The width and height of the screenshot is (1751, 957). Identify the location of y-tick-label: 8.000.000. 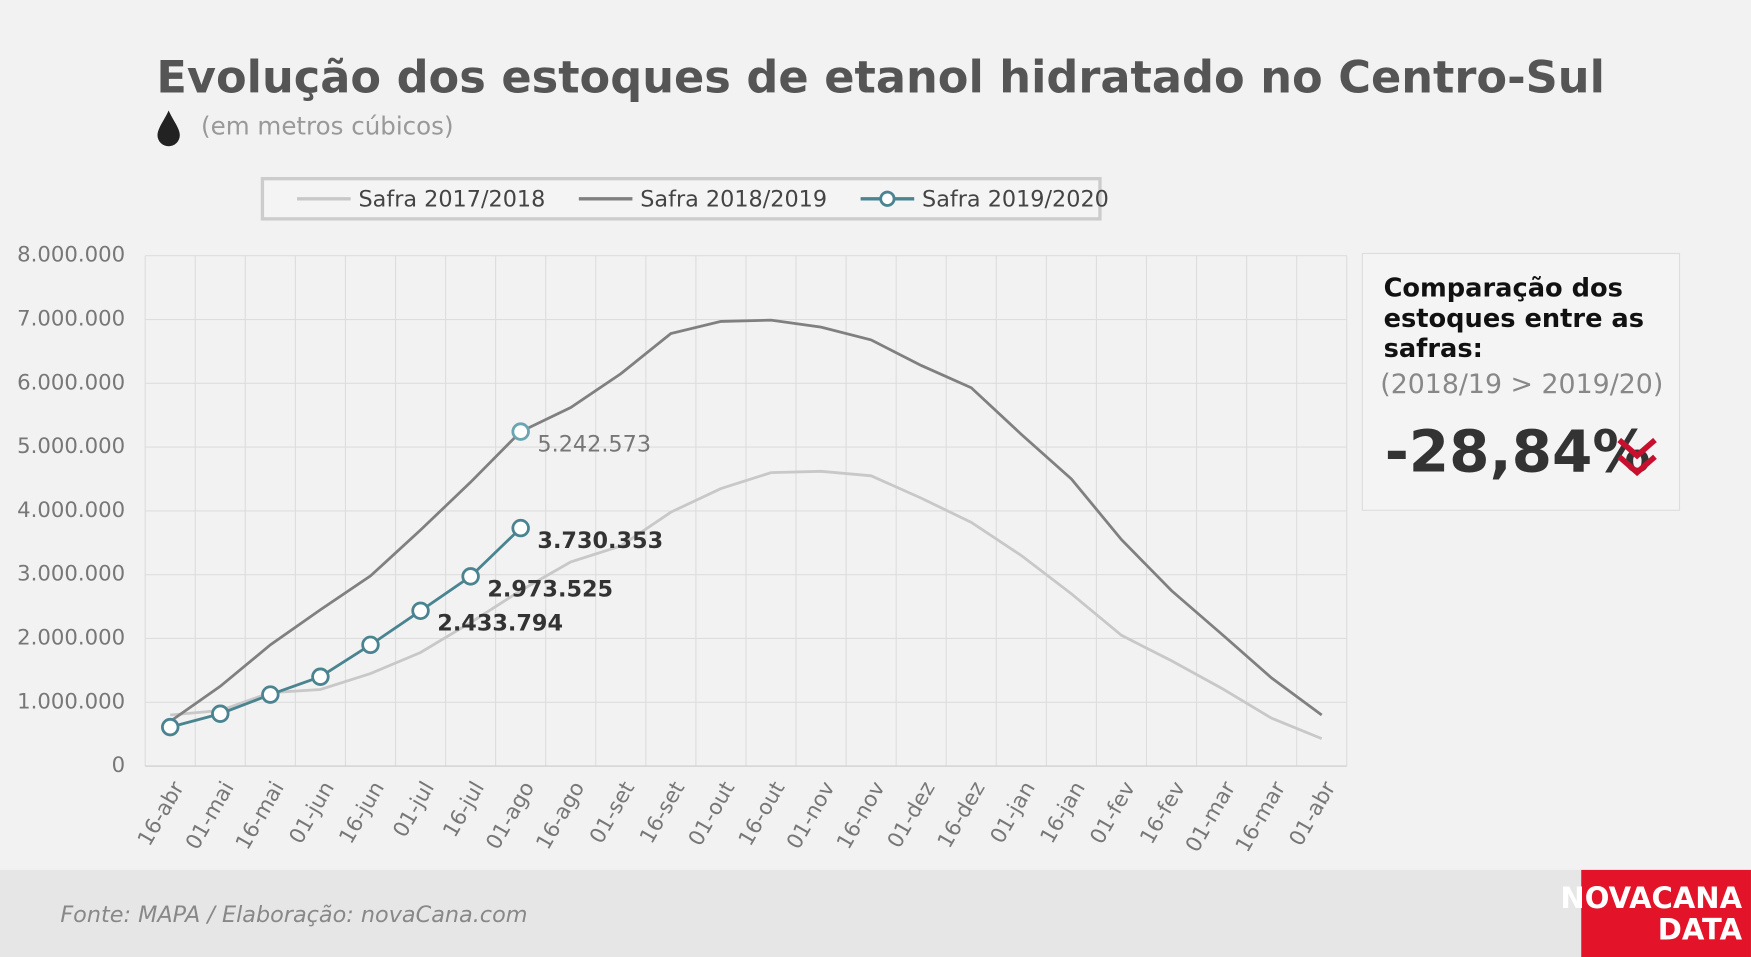
(71, 255).